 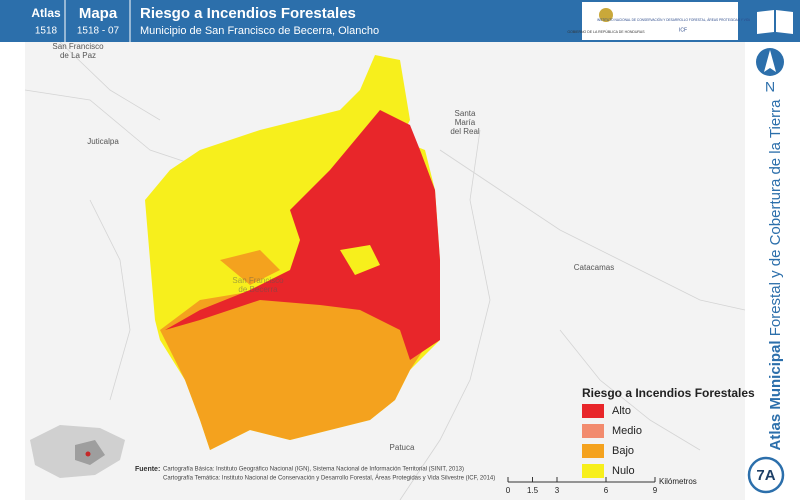 I want to click on code-label: 7A, so click(x=765, y=475).